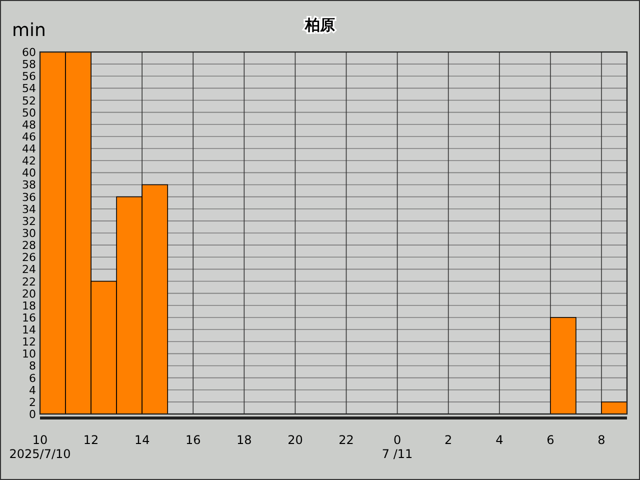 This screenshot has height=480, width=640. I want to click on x-tick-label: 14, so click(142, 440).